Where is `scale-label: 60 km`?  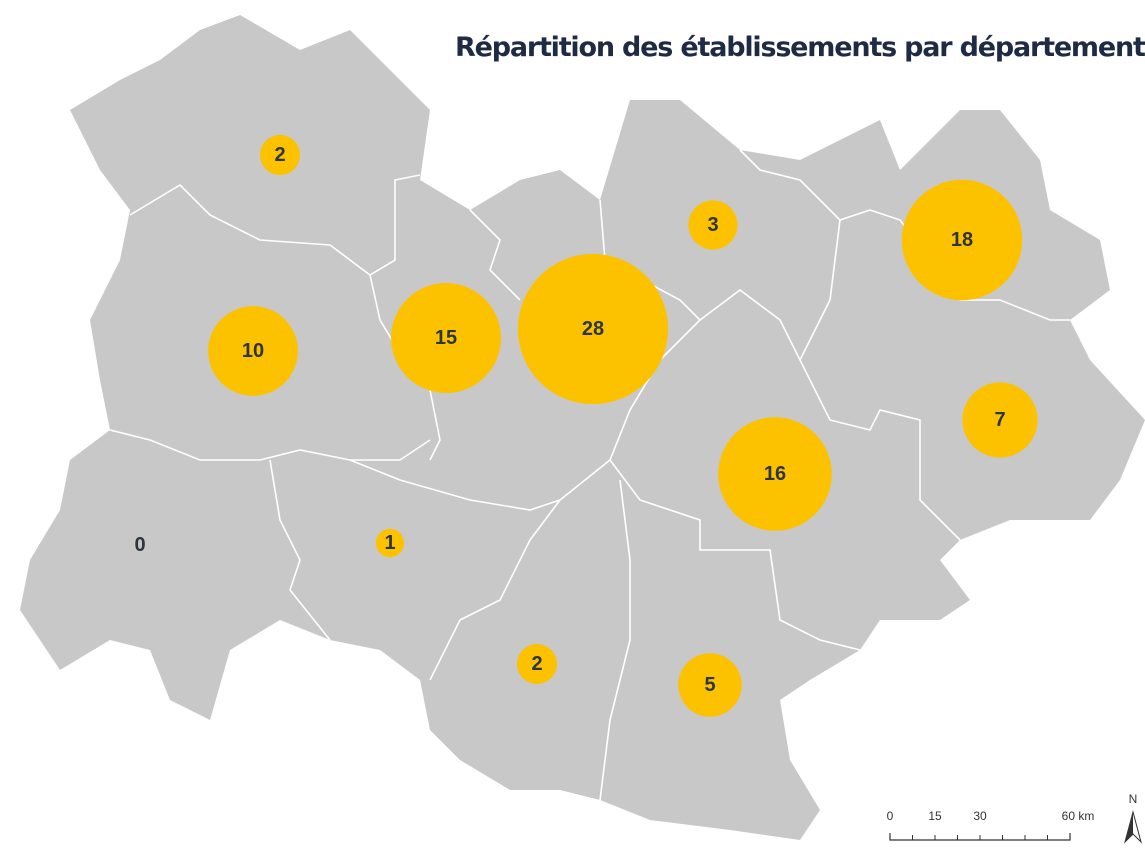
scale-label: 60 km is located at coordinates (1078, 816).